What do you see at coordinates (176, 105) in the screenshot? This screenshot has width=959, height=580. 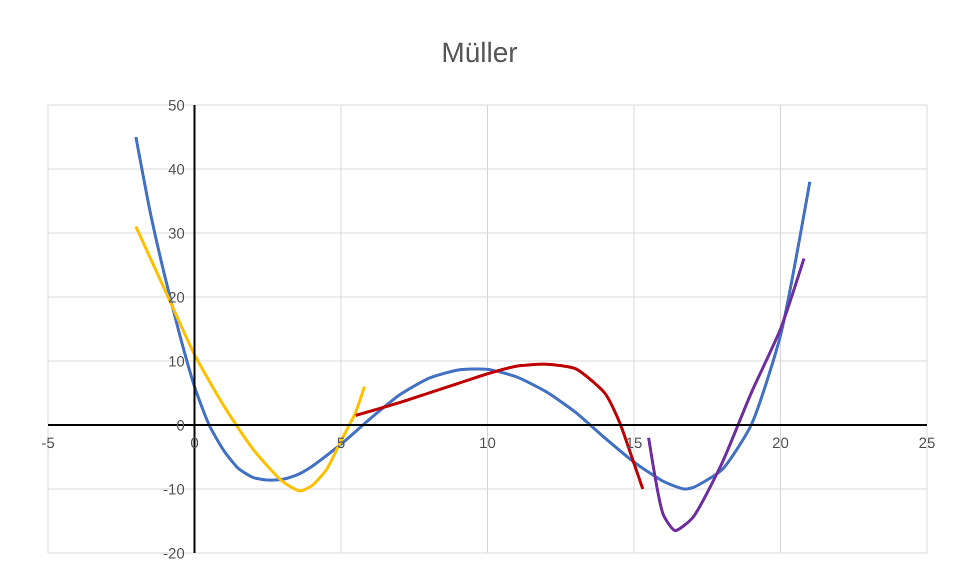 I see `y-tick-label: 50` at bounding box center [176, 105].